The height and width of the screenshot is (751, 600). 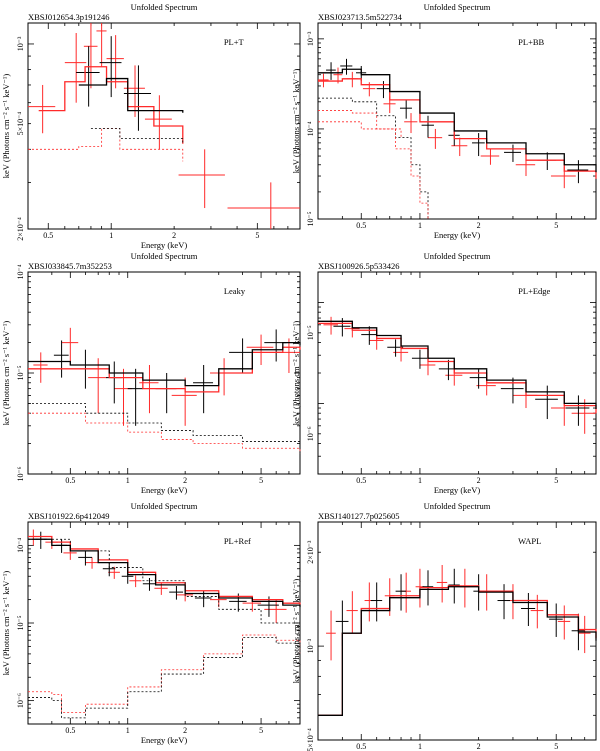 What do you see at coordinates (20, 229) in the screenshot?
I see `y-tick-label: 2×10⁻⁴` at bounding box center [20, 229].